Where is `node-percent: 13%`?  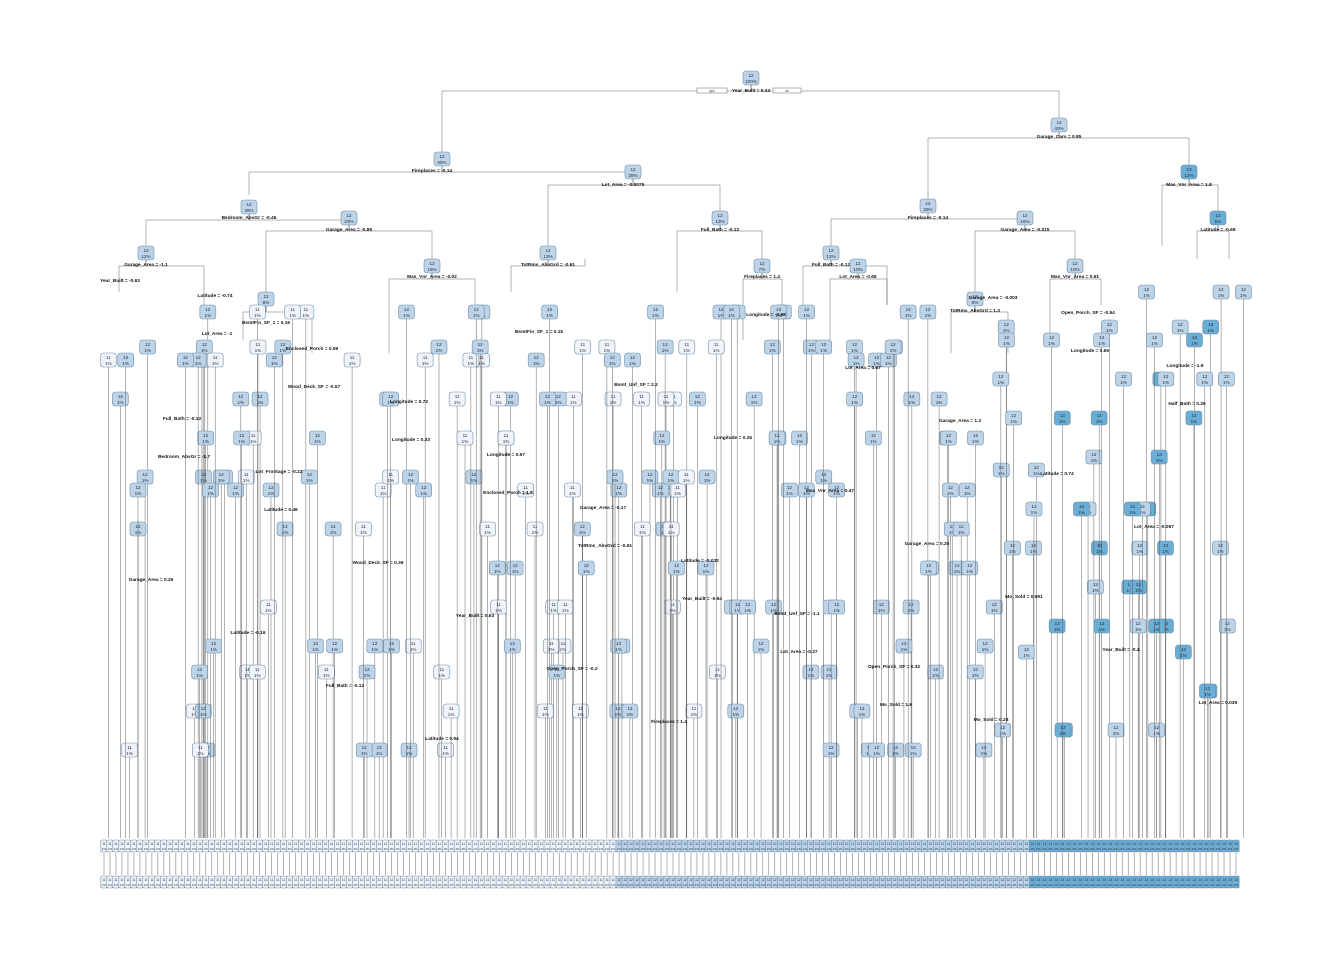 node-percent: 13% is located at coordinates (719, 221).